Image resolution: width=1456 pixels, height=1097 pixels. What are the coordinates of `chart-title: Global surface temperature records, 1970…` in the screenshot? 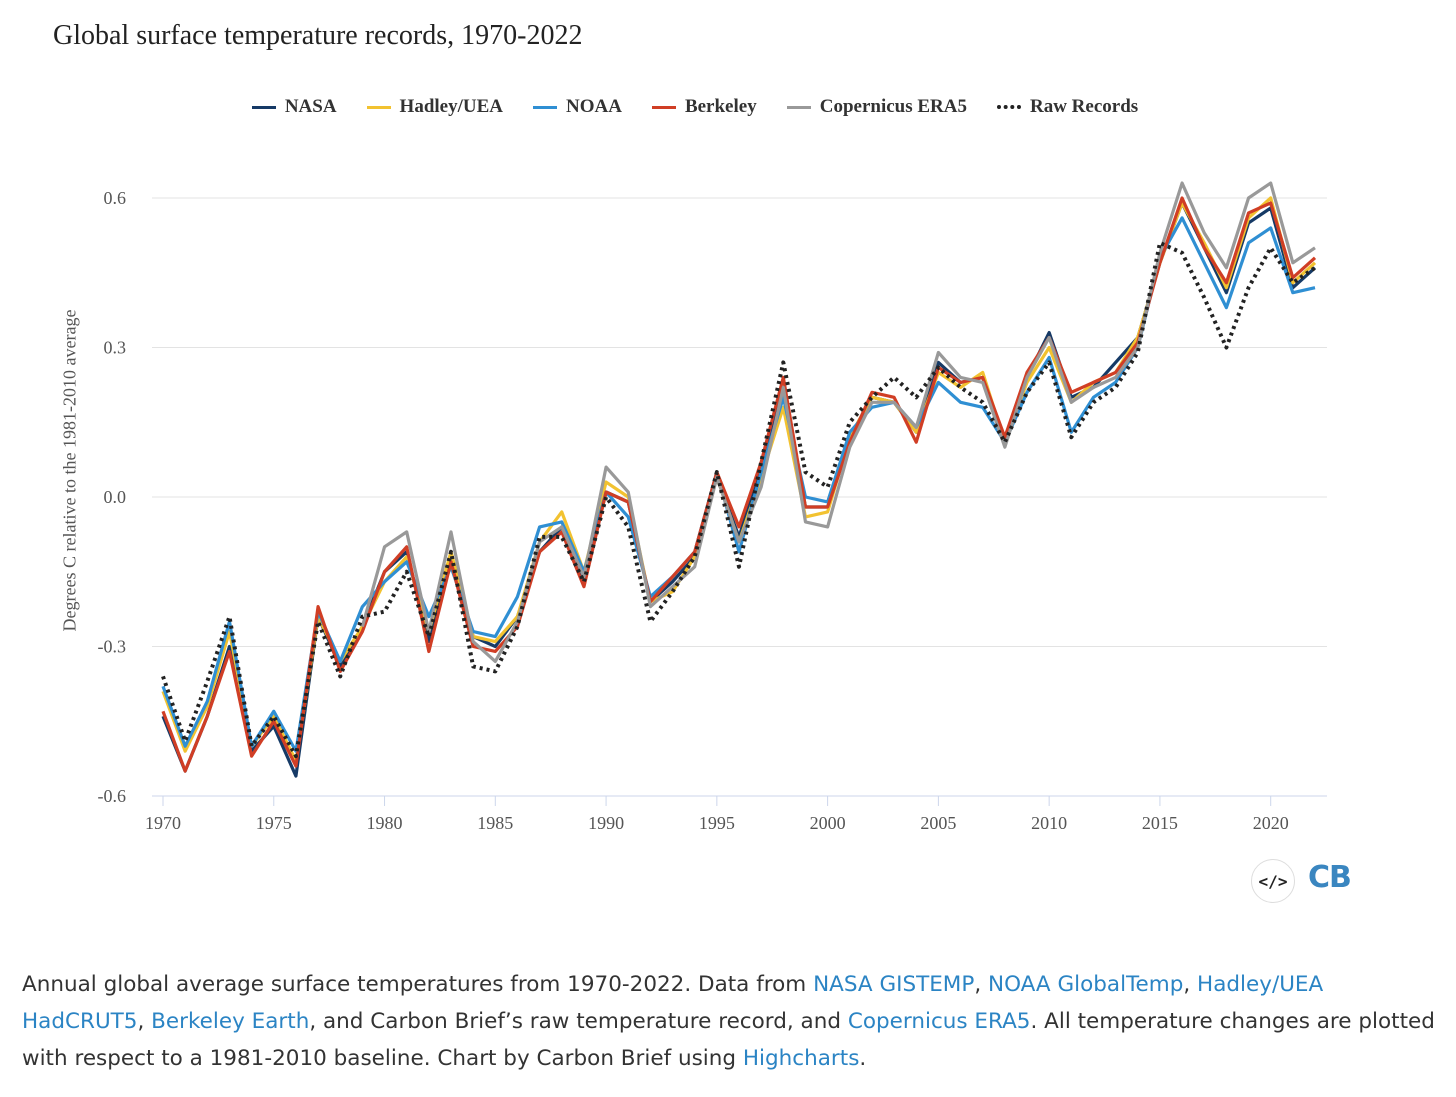 It's located at (318, 35).